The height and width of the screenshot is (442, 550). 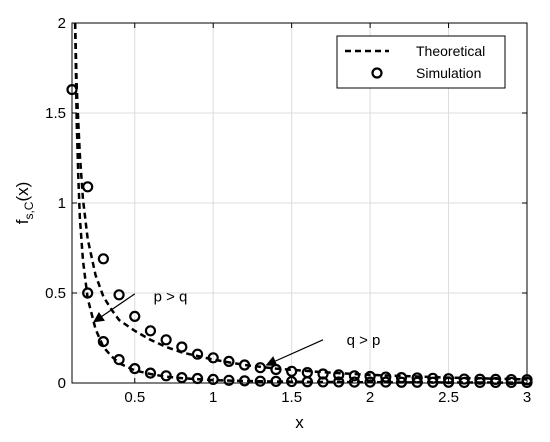 What do you see at coordinates (299, 422) in the screenshot?
I see `x-axis-label: x` at bounding box center [299, 422].